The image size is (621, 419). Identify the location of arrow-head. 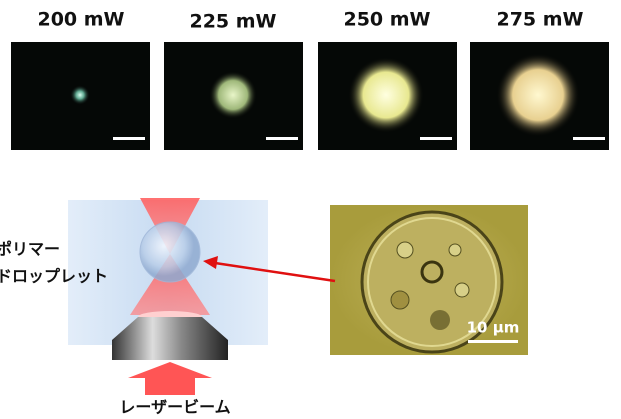
(210, 262).